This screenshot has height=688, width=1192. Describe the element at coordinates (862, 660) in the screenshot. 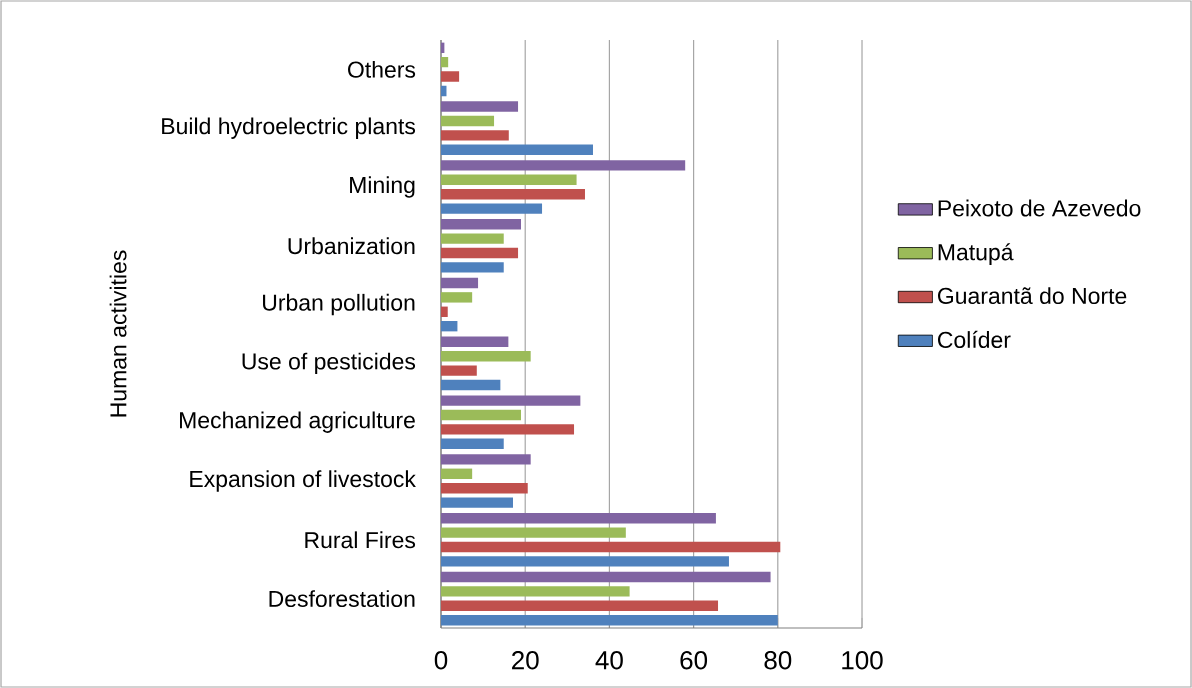

I see `x-tick-label: 100` at that location.